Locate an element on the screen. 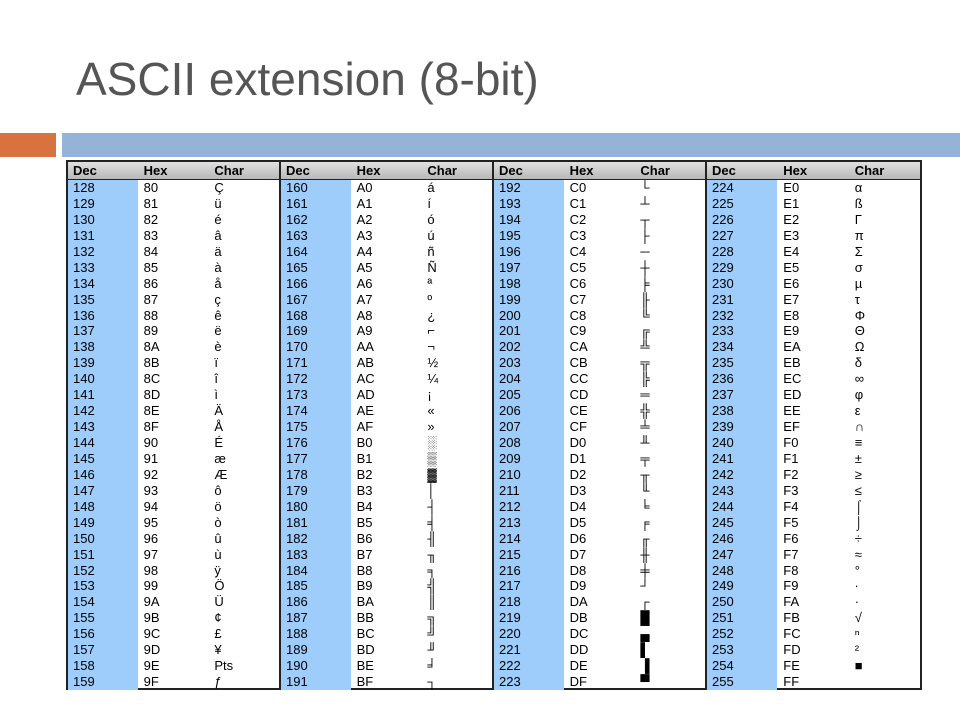  dec-cell: 236 is located at coordinates (742, 379).